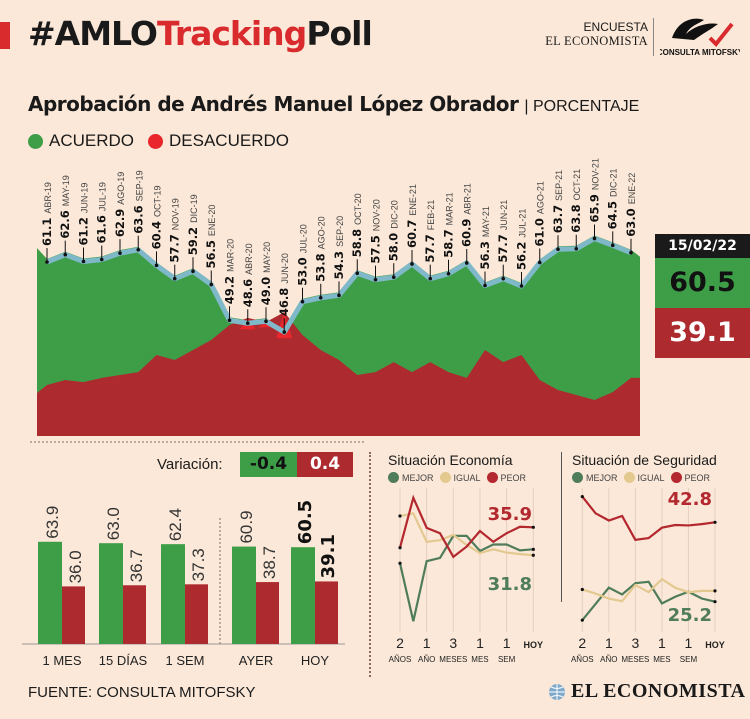  I want to click on data-label: 63.8 OCT-21, so click(576, 201).